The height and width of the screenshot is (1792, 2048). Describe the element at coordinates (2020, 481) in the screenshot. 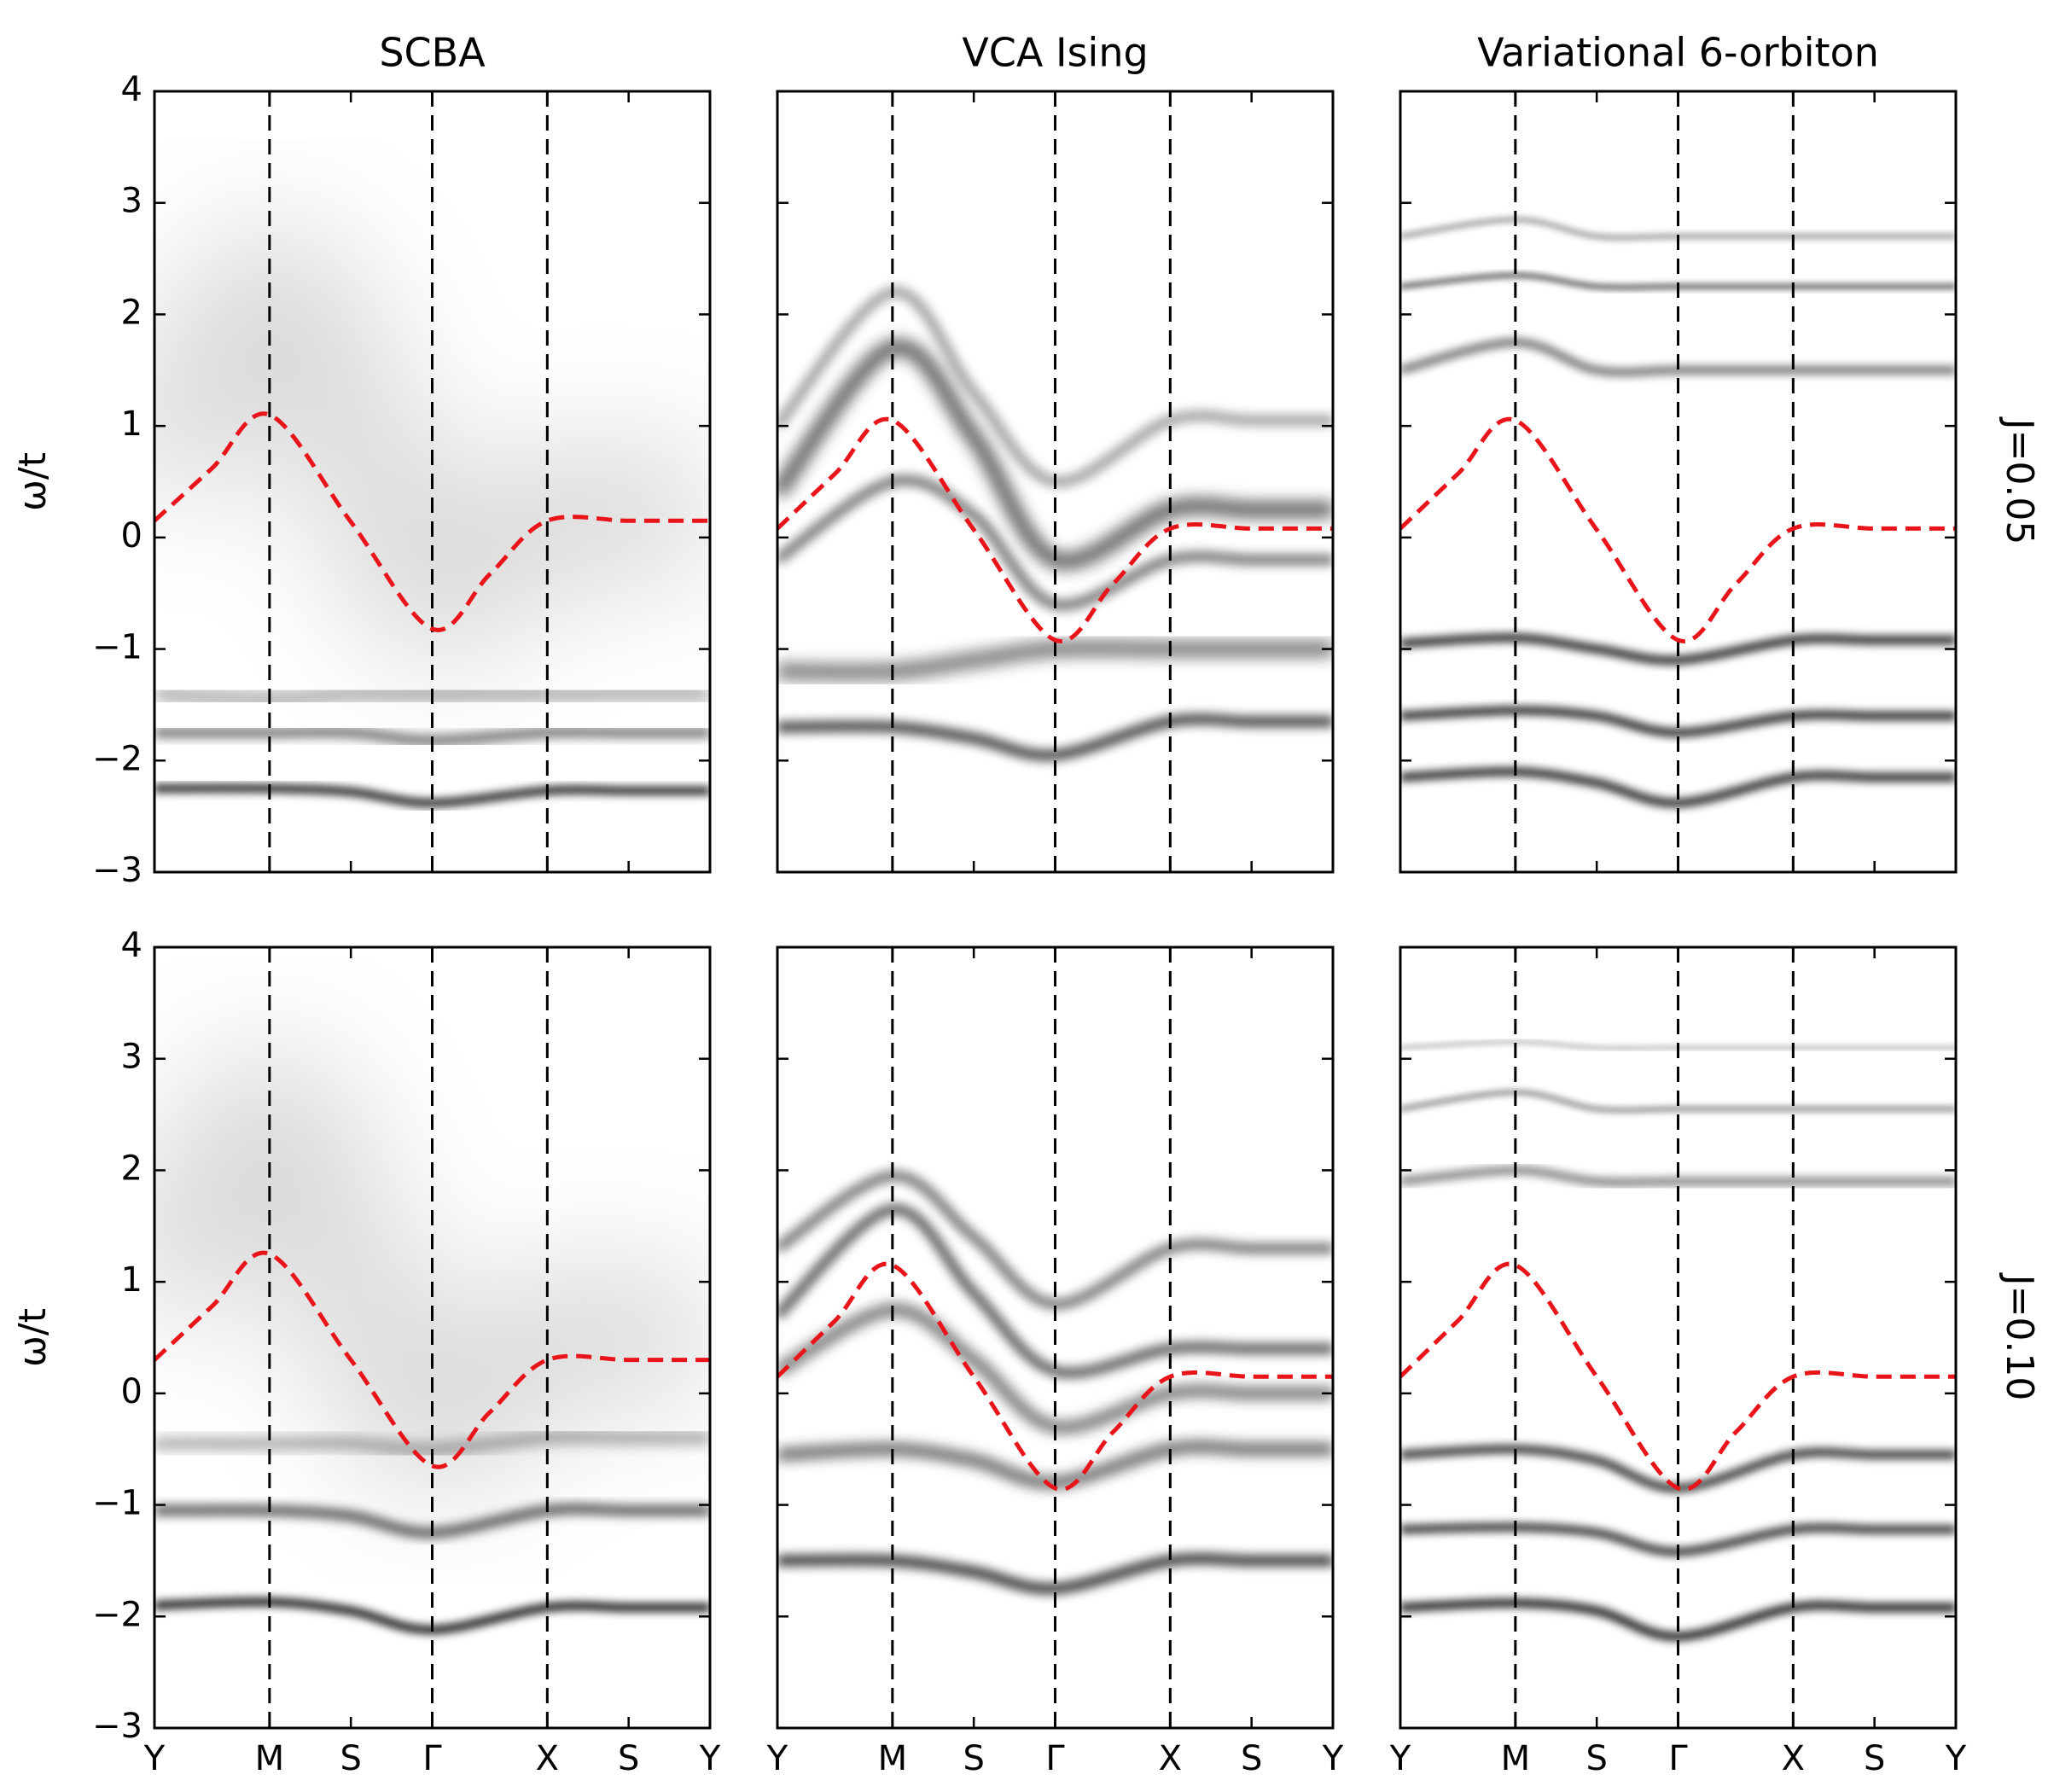

I see `row-label: J=0.05` at that location.